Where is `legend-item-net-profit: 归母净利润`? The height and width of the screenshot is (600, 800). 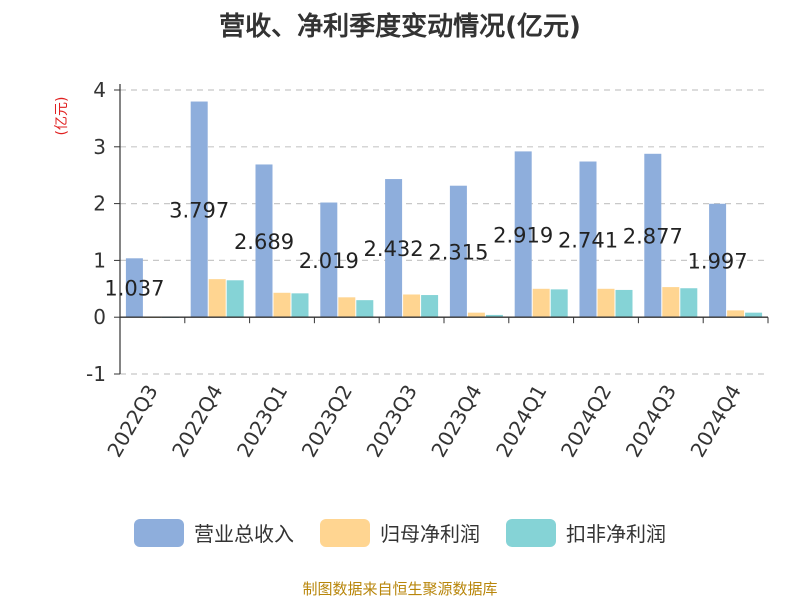 legend-item-net-profit: 归母净利润 is located at coordinates (400, 532).